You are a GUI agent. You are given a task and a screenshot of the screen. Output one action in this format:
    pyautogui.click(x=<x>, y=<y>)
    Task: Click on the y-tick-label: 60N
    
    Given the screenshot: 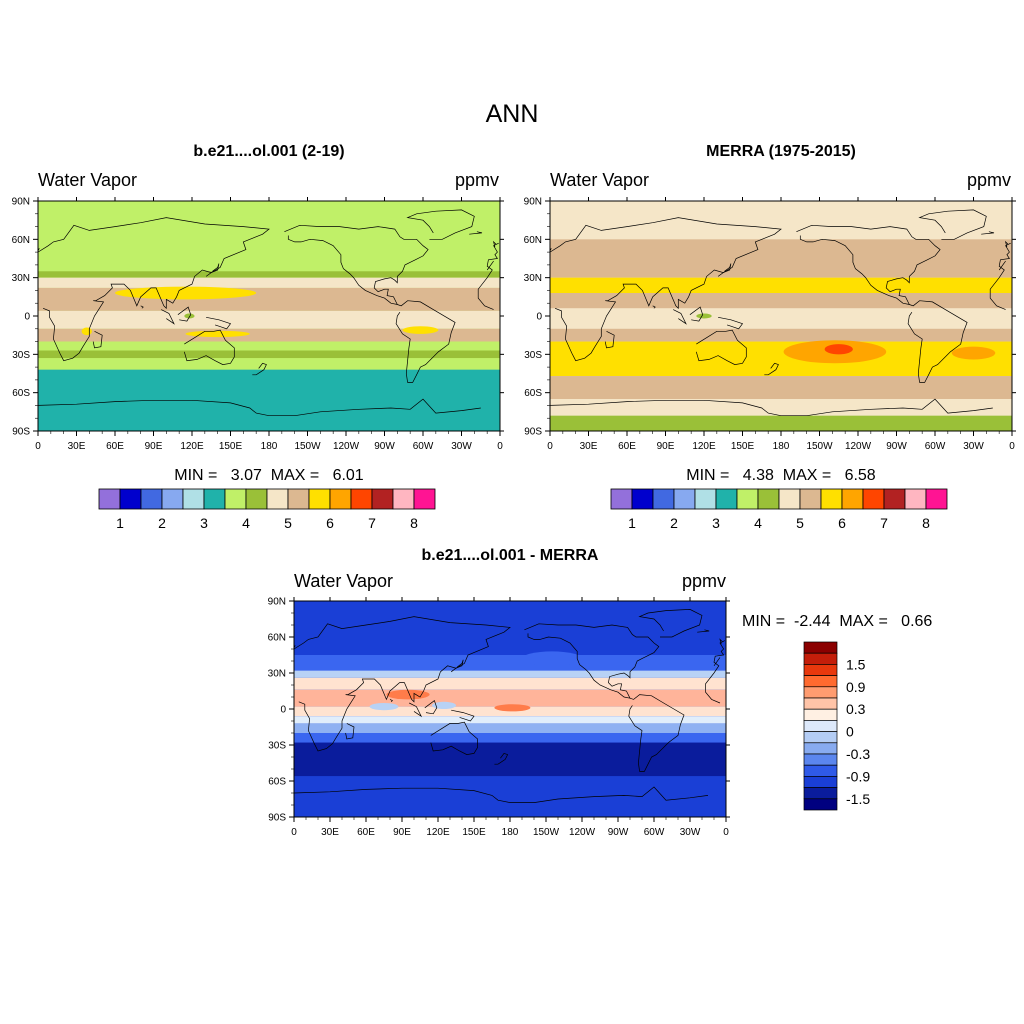 What is the action you would take?
    pyautogui.click(x=21, y=240)
    